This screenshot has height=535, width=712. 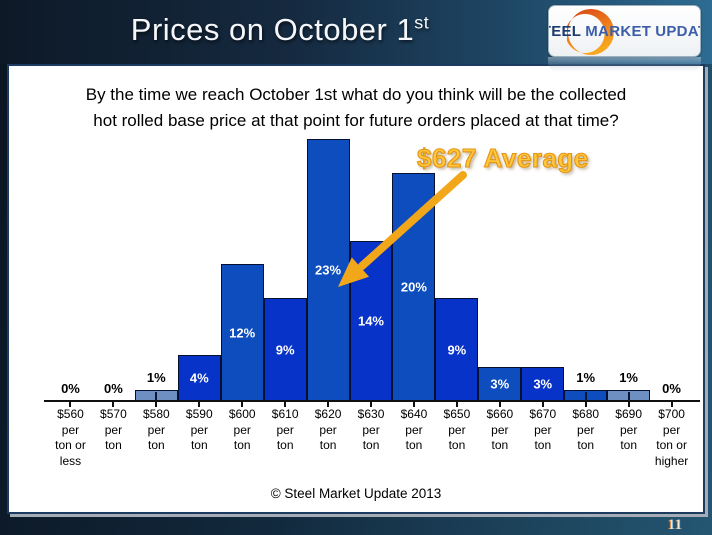 What do you see at coordinates (457, 414) in the screenshot?
I see `category-label-line: $650` at bounding box center [457, 414].